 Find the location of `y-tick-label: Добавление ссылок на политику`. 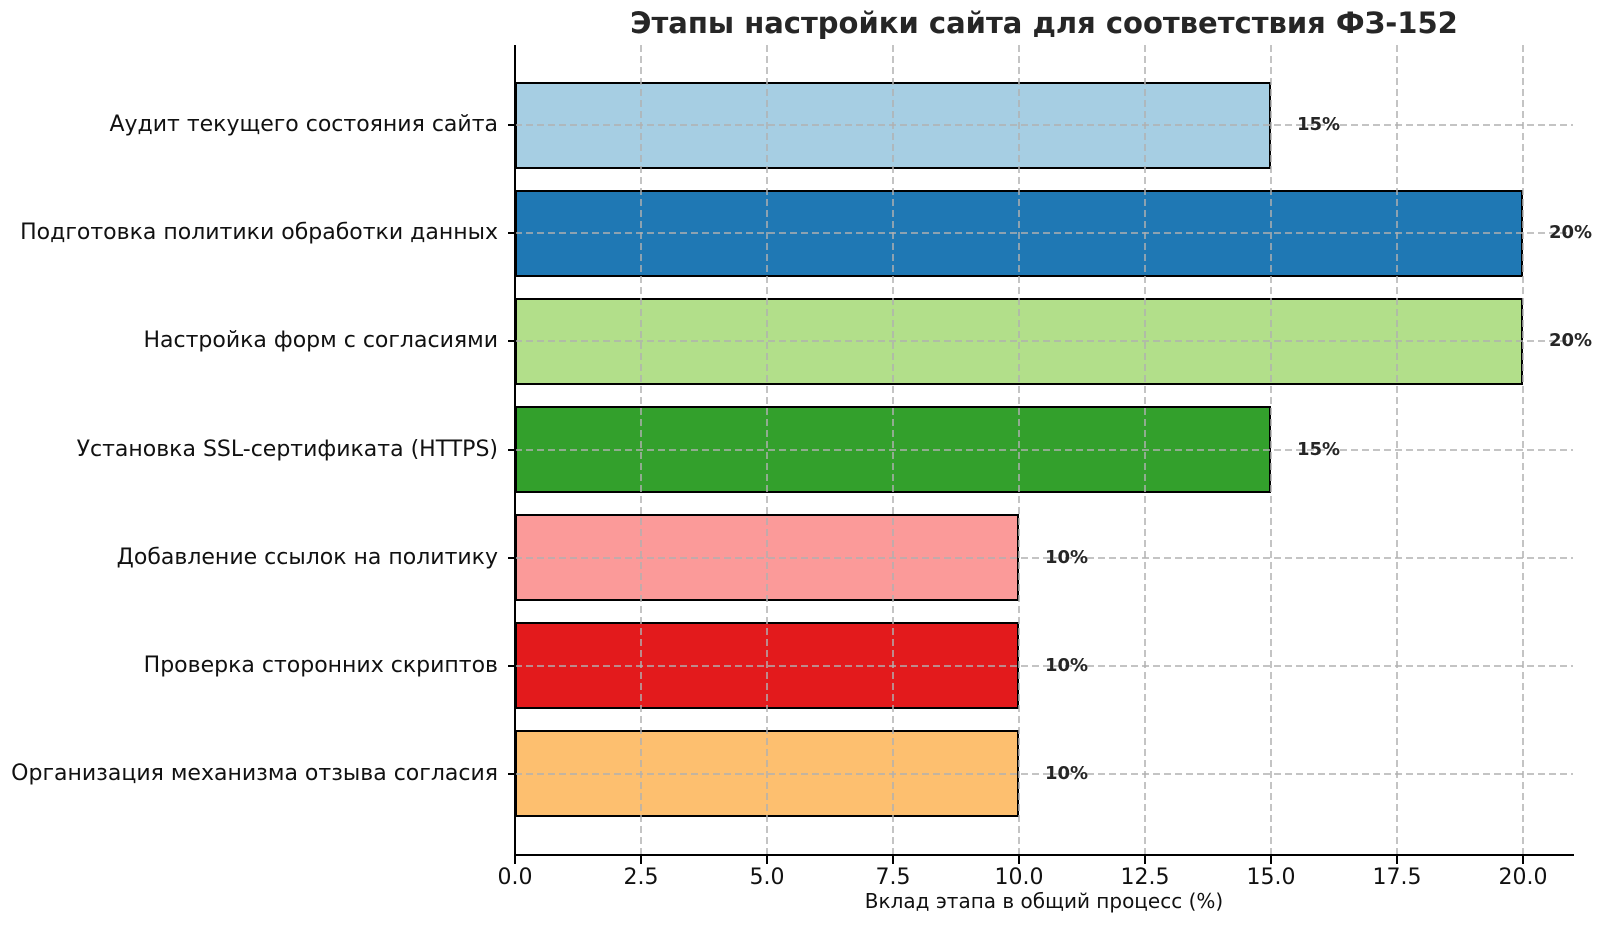

y-tick-label: Добавление ссылок на политику is located at coordinates (307, 557).